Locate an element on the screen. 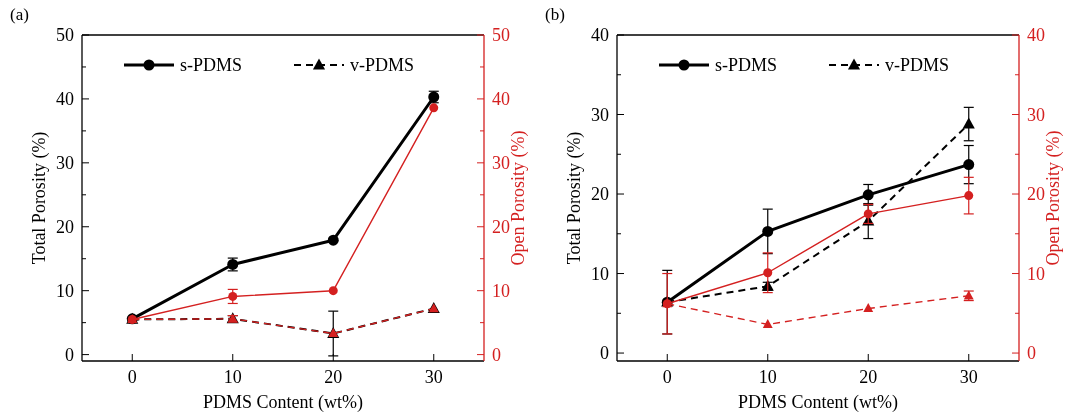  y2-tick-label: 50 is located at coordinates (501, 35).